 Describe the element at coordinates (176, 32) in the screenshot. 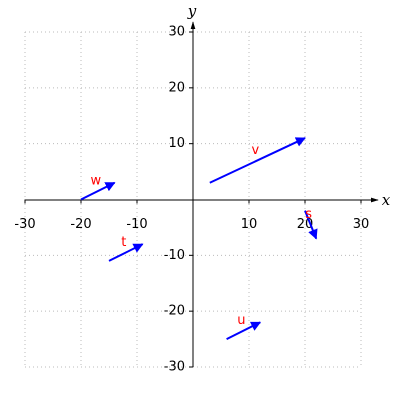

I see `y-tick-label: 30` at that location.